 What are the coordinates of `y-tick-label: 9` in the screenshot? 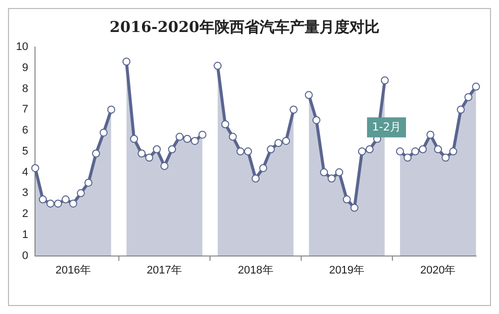 It's located at (25, 68).